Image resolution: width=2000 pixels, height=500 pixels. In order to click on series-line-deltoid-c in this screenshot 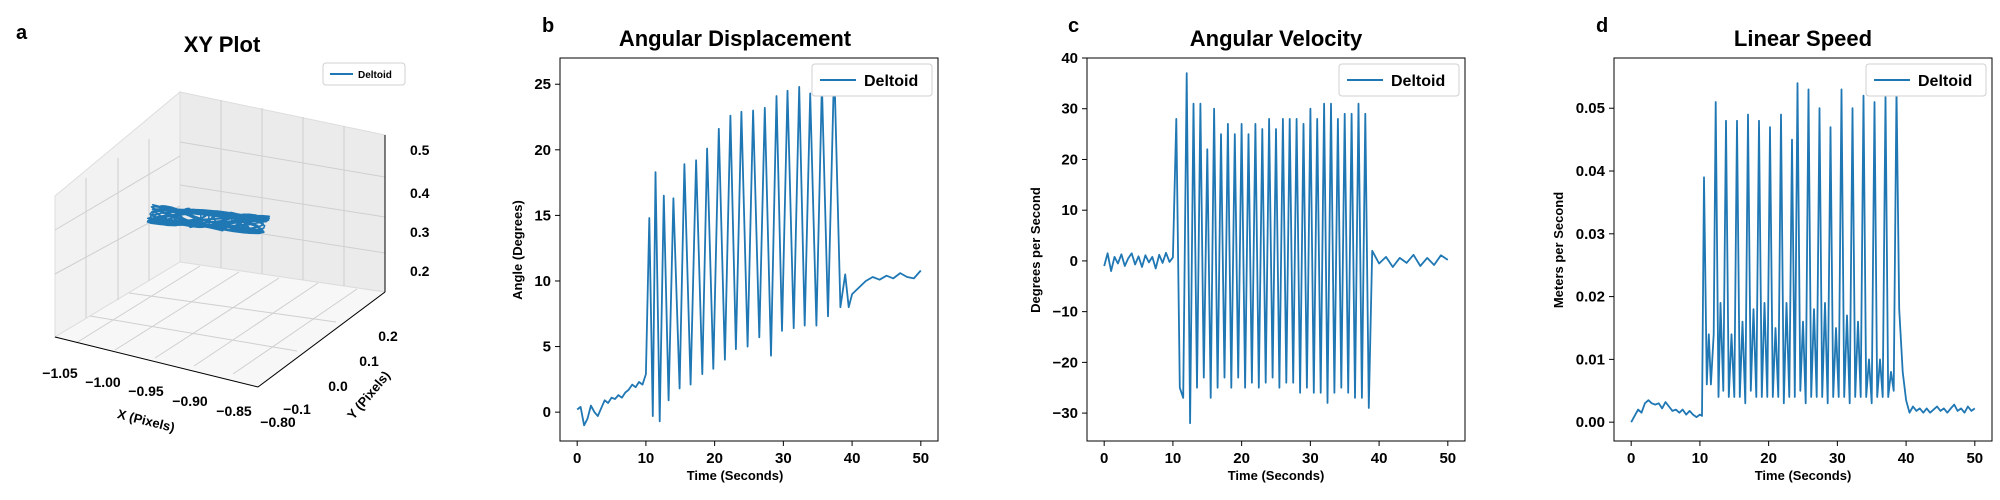, I will do `click(1276, 248)`.